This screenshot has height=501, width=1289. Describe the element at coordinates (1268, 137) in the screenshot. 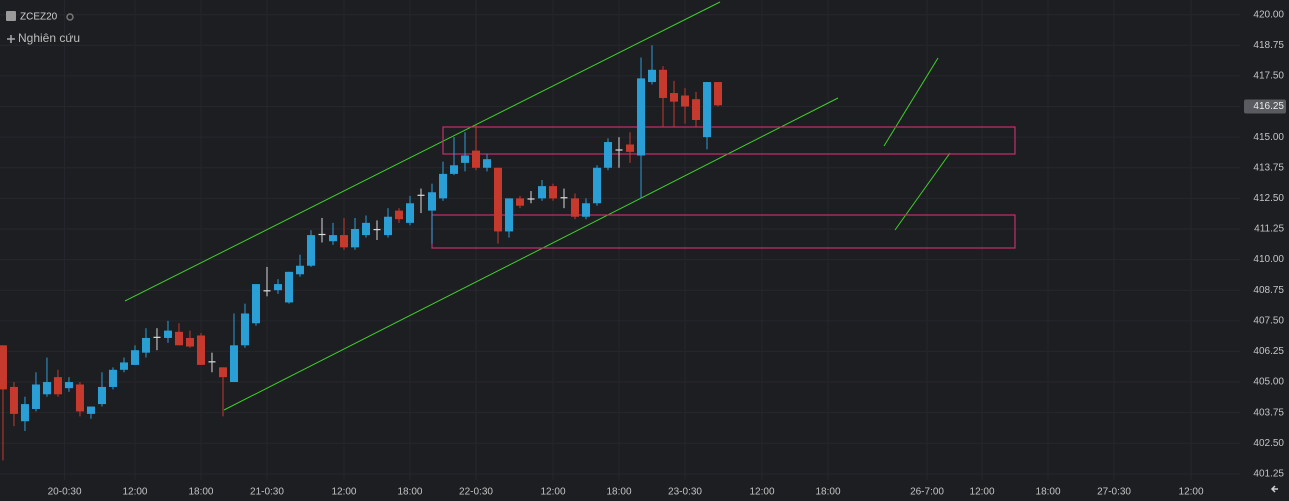

I see `y-tick-label: 415.00` at that location.